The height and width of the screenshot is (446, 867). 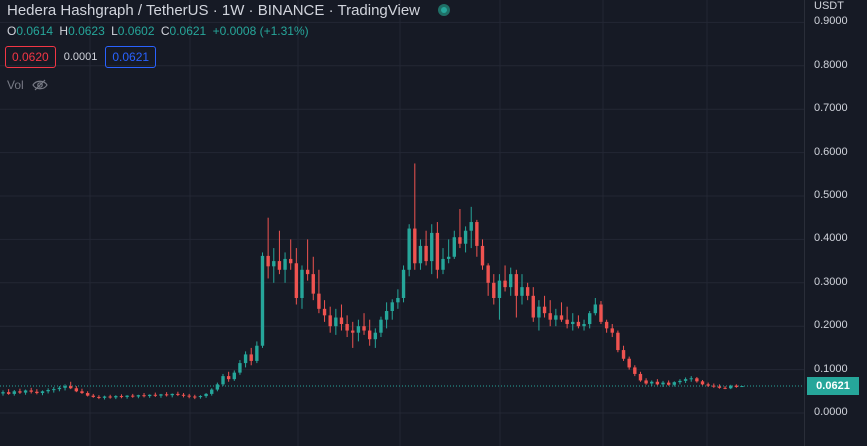 I want to click on spread-value: 0.0001, so click(x=80, y=57).